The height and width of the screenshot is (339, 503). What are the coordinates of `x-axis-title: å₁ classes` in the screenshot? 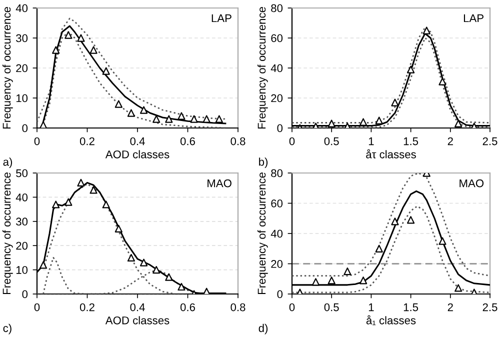 It's located at (391, 320).